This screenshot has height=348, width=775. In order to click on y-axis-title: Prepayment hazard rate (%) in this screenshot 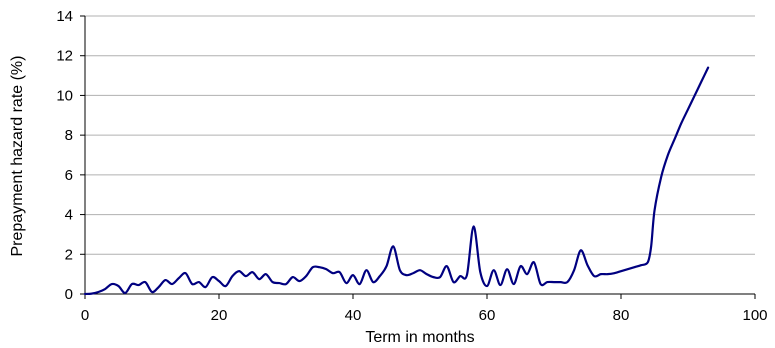, I will do `click(17, 156)`.